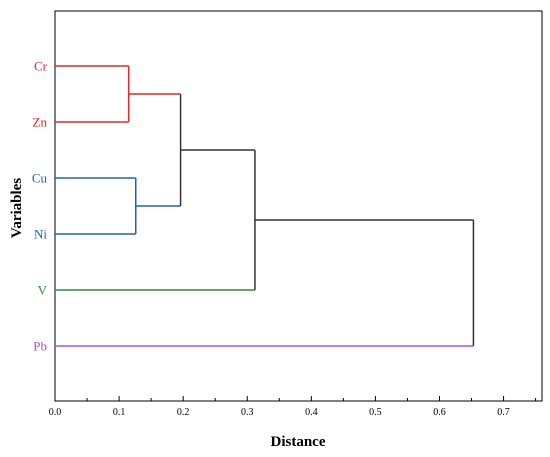 This screenshot has height=457, width=550. What do you see at coordinates (298, 442) in the screenshot?
I see `x-axis-title: Distance` at bounding box center [298, 442].